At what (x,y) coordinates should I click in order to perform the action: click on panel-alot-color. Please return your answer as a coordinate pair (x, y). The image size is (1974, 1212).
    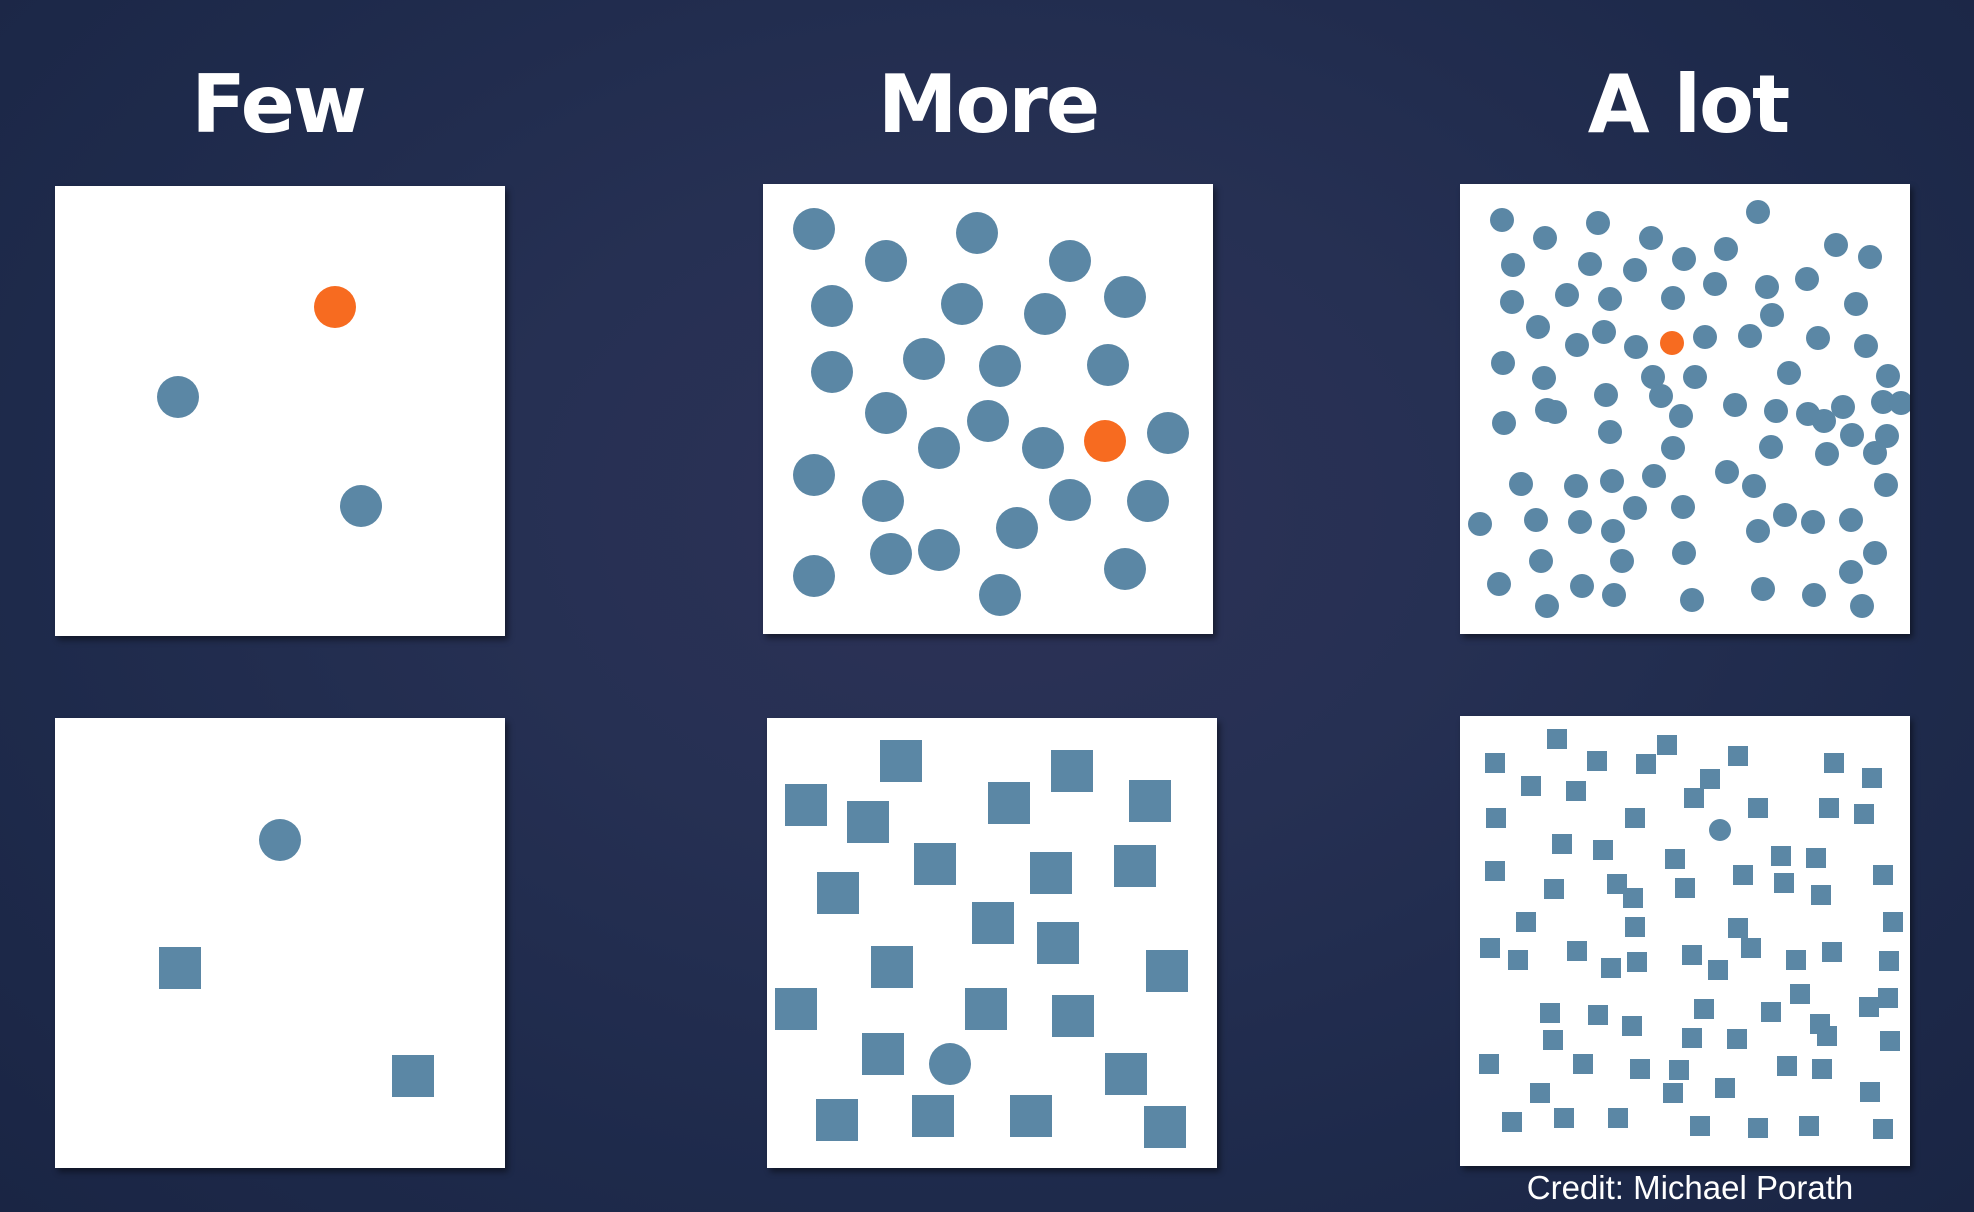
    Looking at the image, I should click on (1685, 409).